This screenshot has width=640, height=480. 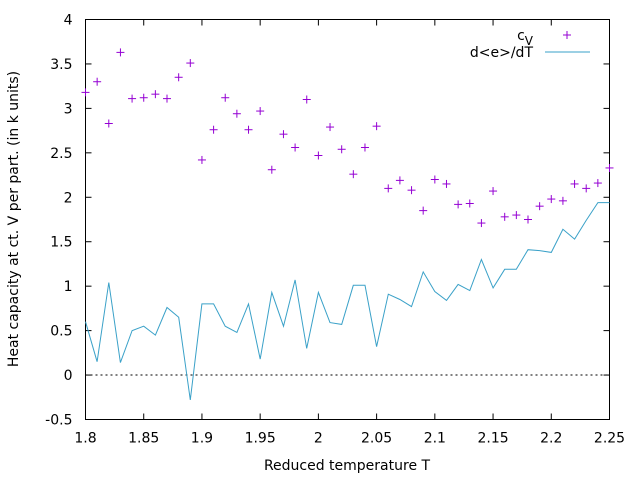 I want to click on x-tick-label: 2.15, so click(x=492, y=439).